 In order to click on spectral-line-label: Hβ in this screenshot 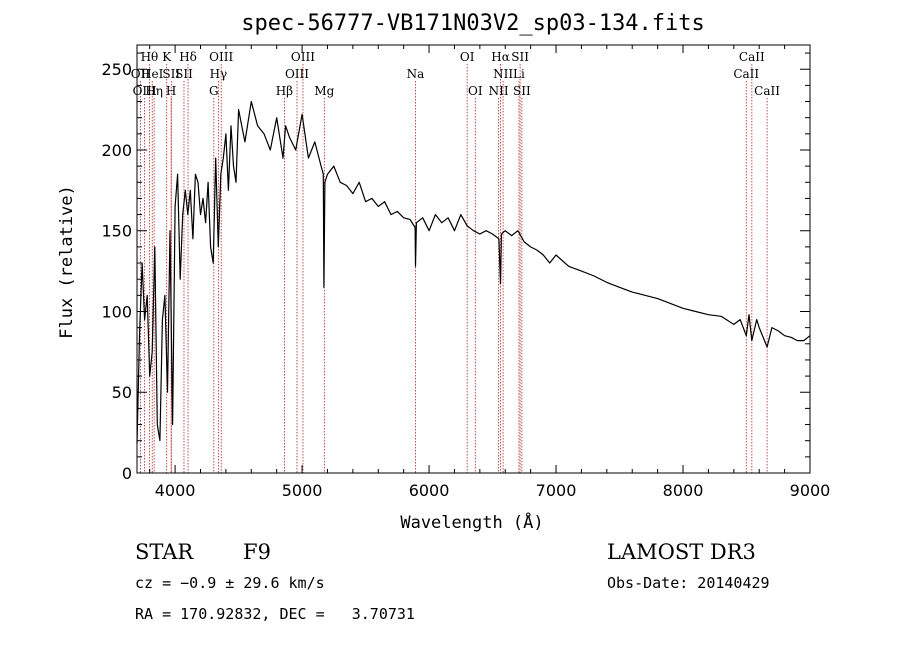, I will do `click(284, 91)`.